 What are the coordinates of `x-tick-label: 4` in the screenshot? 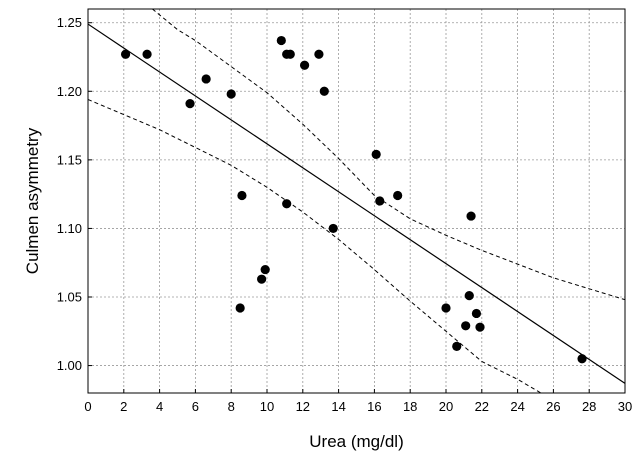 It's located at (159, 406).